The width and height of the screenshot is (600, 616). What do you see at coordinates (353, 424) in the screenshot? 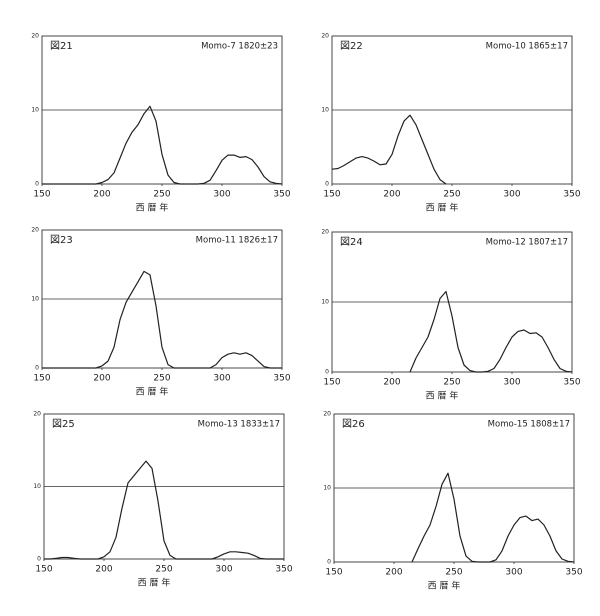
I see `figure-label: 図26` at bounding box center [353, 424].